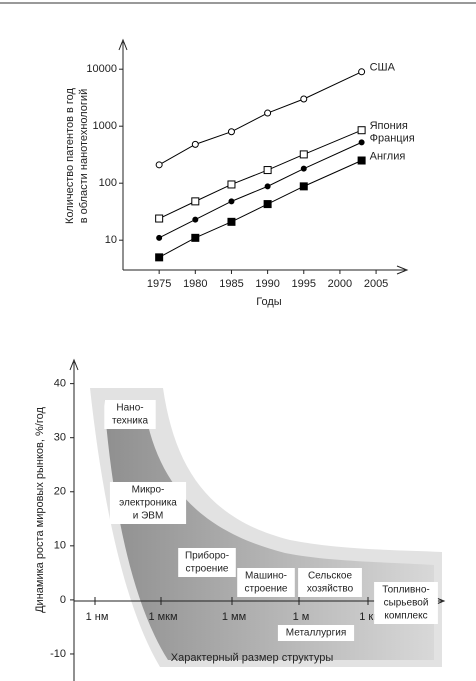 The width and height of the screenshot is (476, 681). I want to click on y-tick-label: 20, so click(60, 492).